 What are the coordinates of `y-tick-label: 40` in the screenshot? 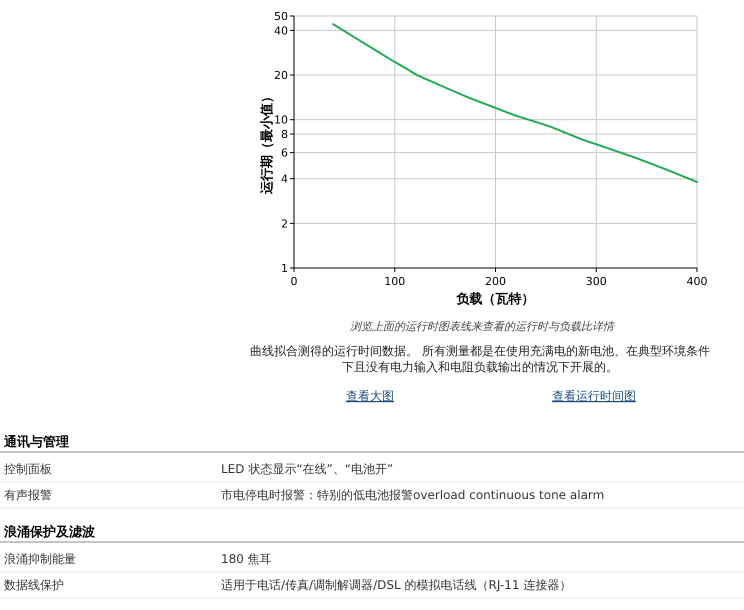 It's located at (281, 31).